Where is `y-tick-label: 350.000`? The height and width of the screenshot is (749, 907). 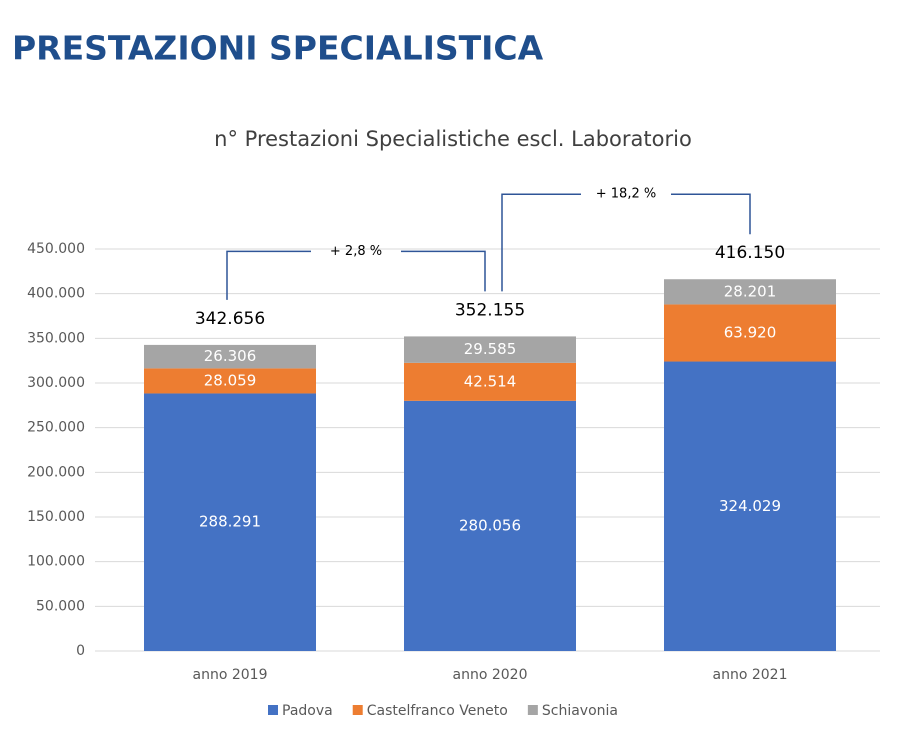 y-tick-label: 350.000 is located at coordinates (56, 338).